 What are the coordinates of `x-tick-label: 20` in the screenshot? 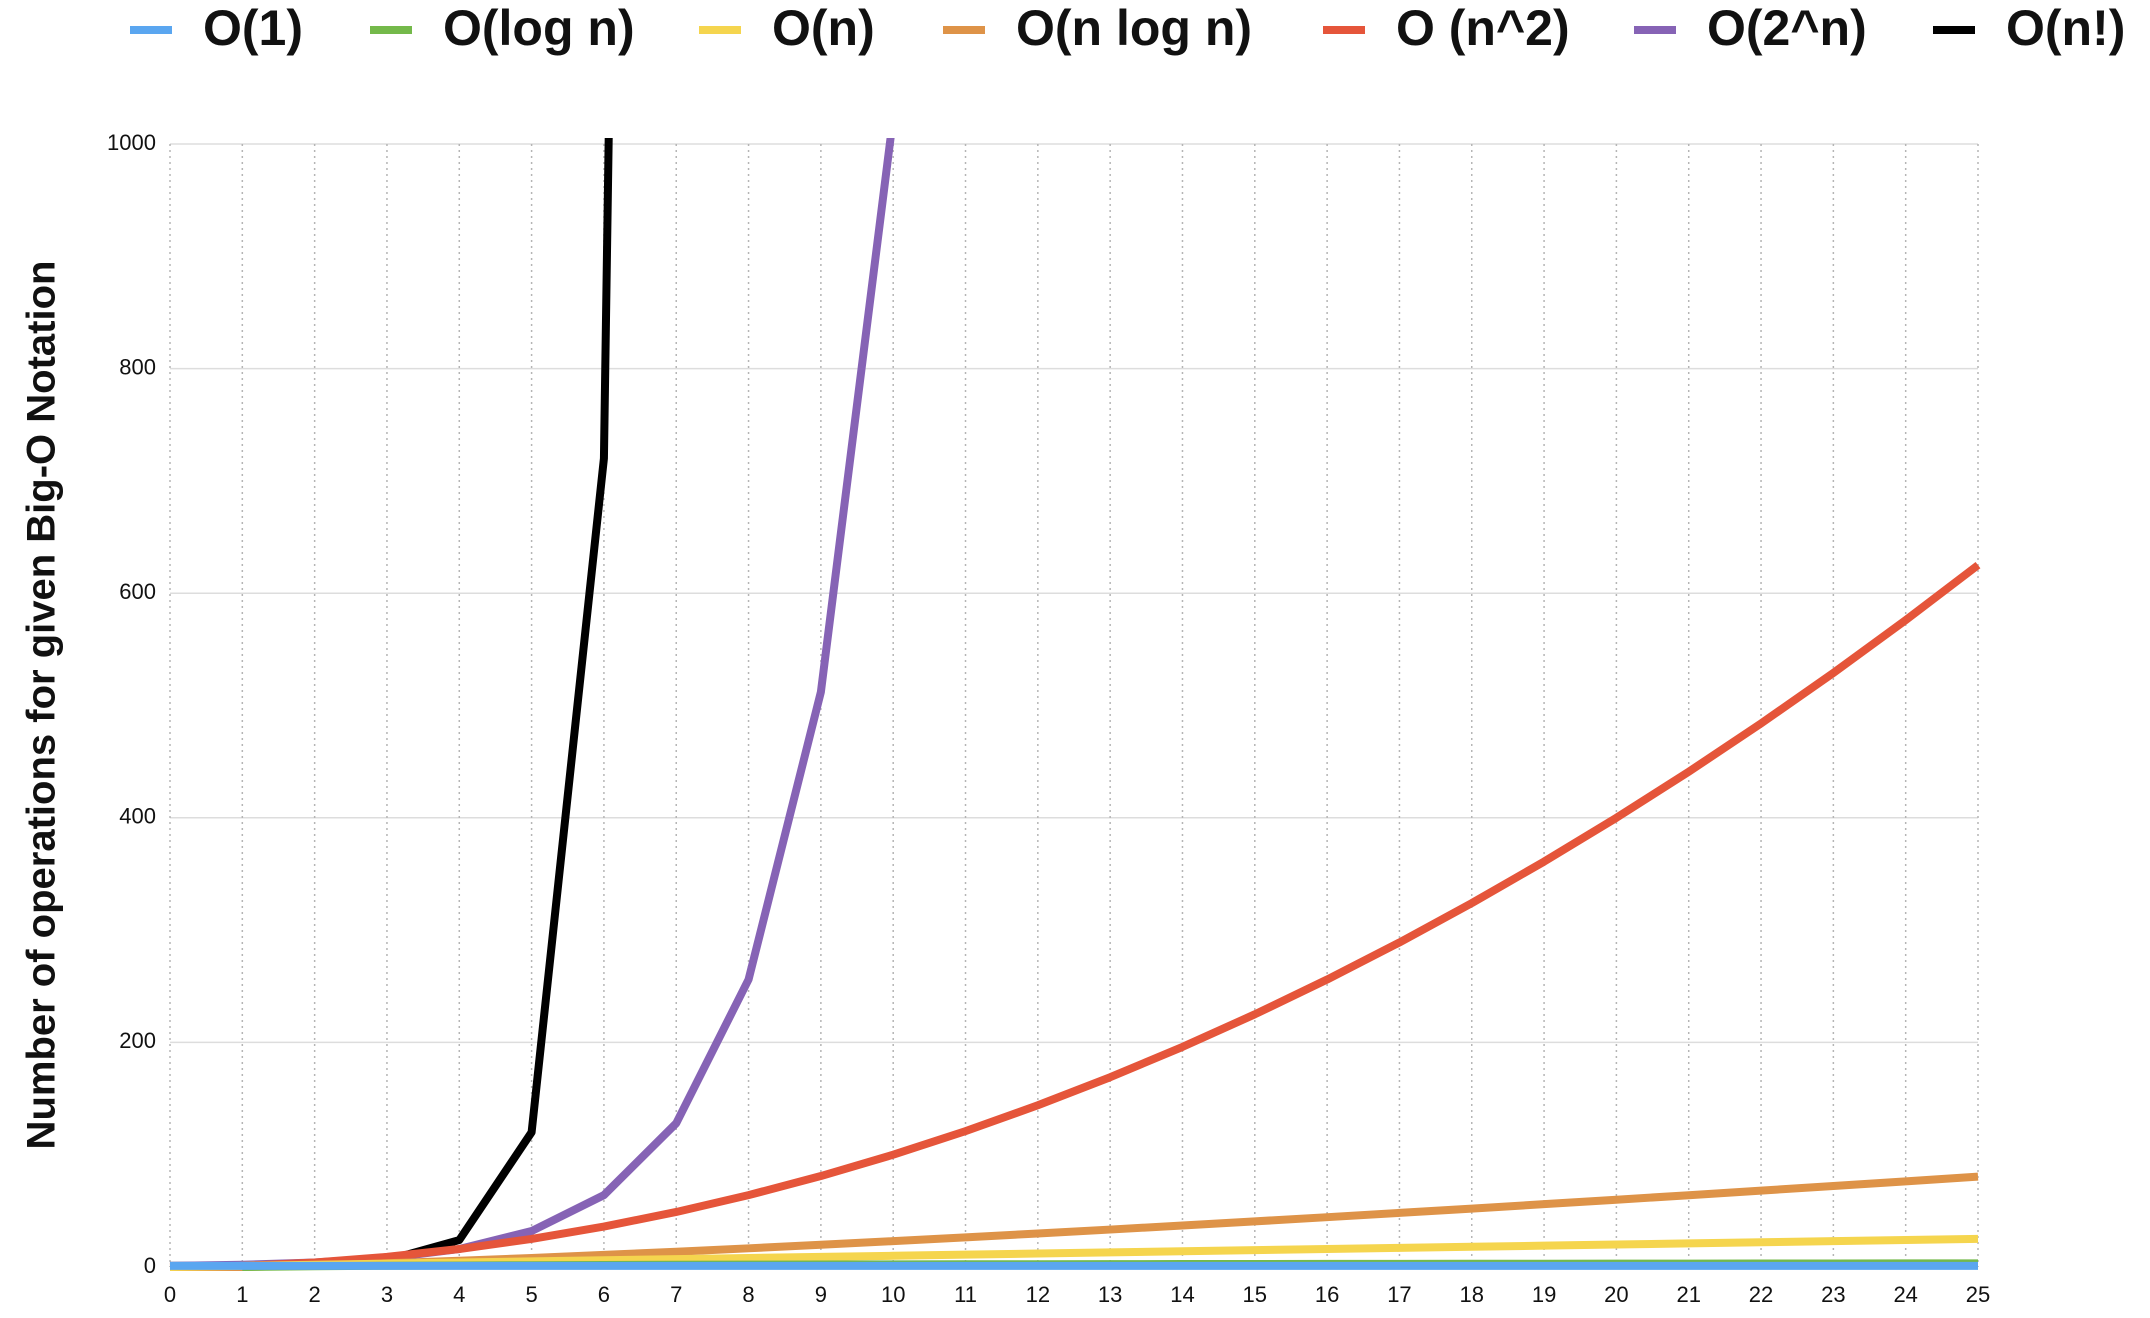 It's located at (1616, 1294).